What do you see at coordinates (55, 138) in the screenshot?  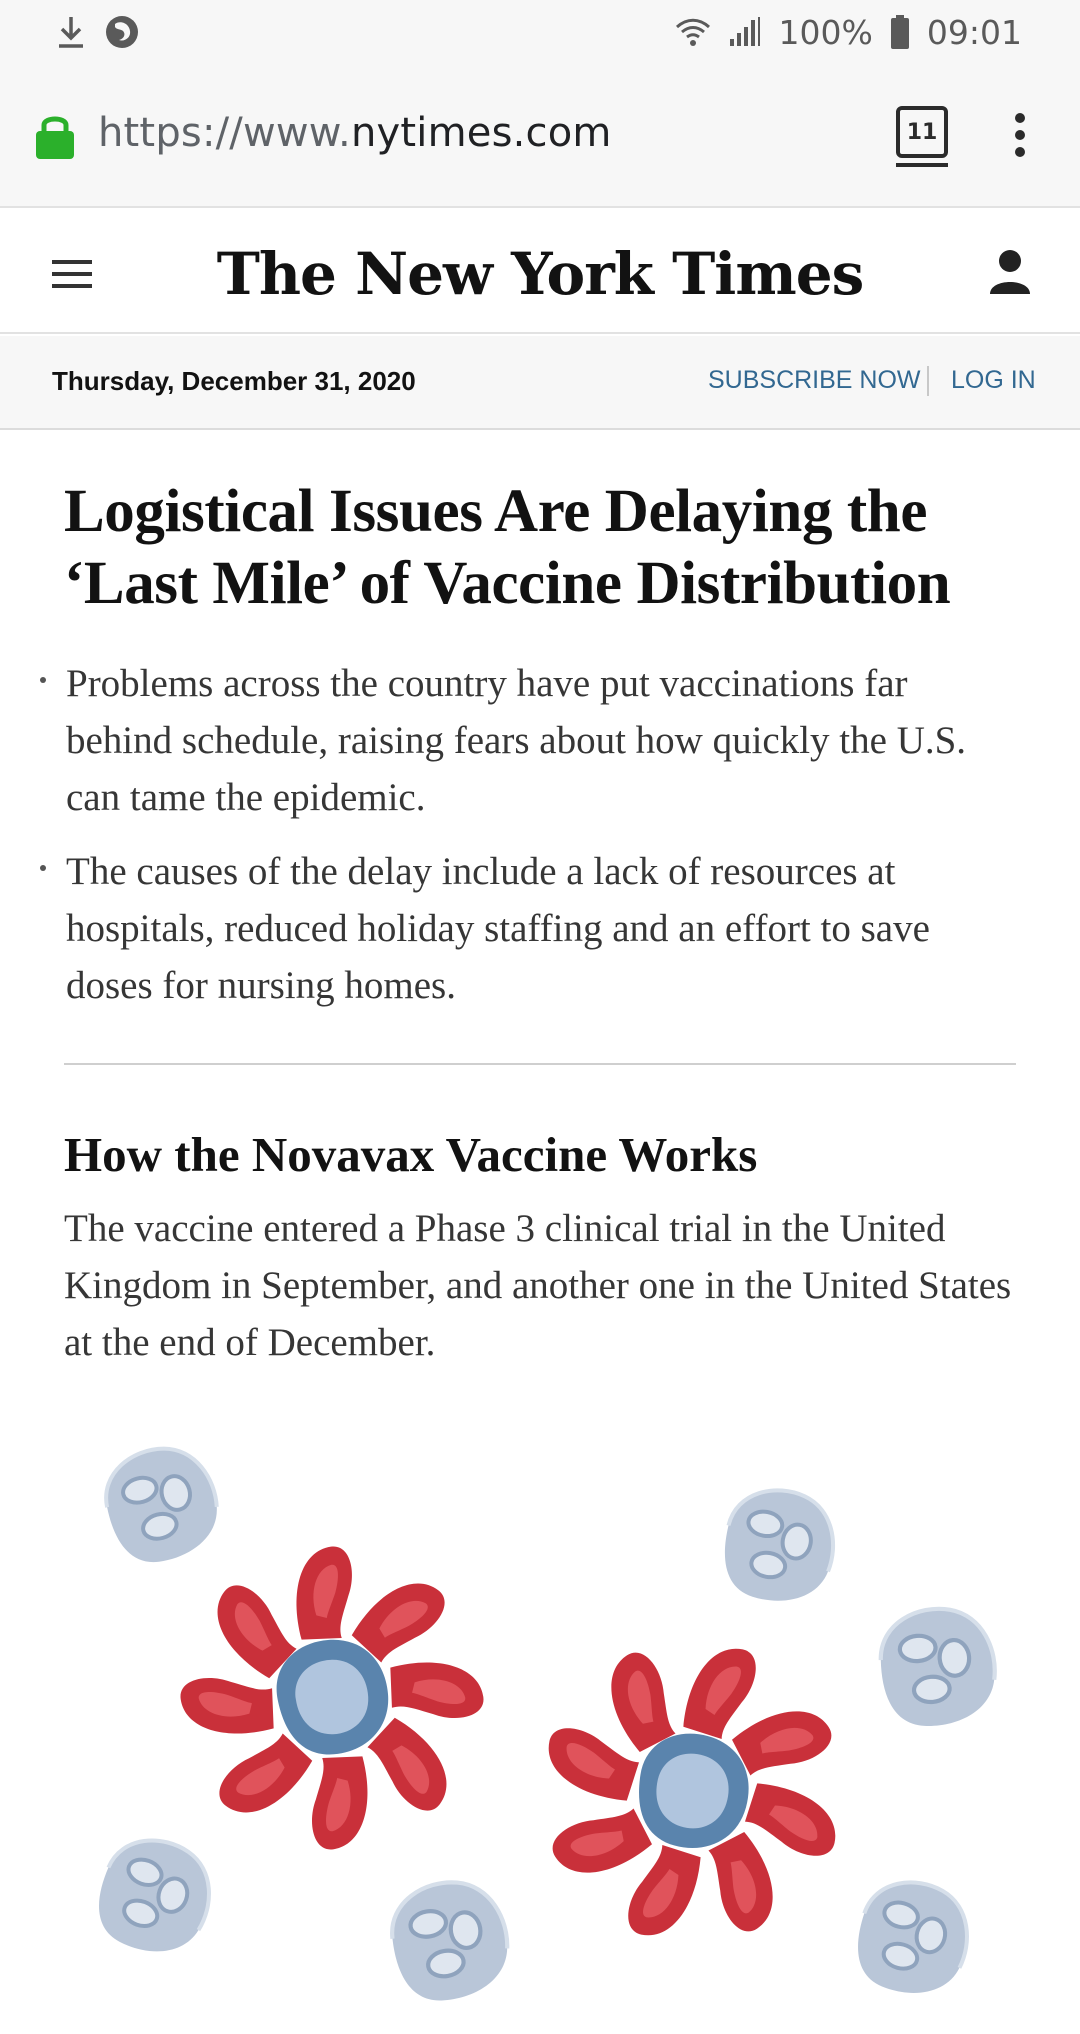 I see `lock-icon` at bounding box center [55, 138].